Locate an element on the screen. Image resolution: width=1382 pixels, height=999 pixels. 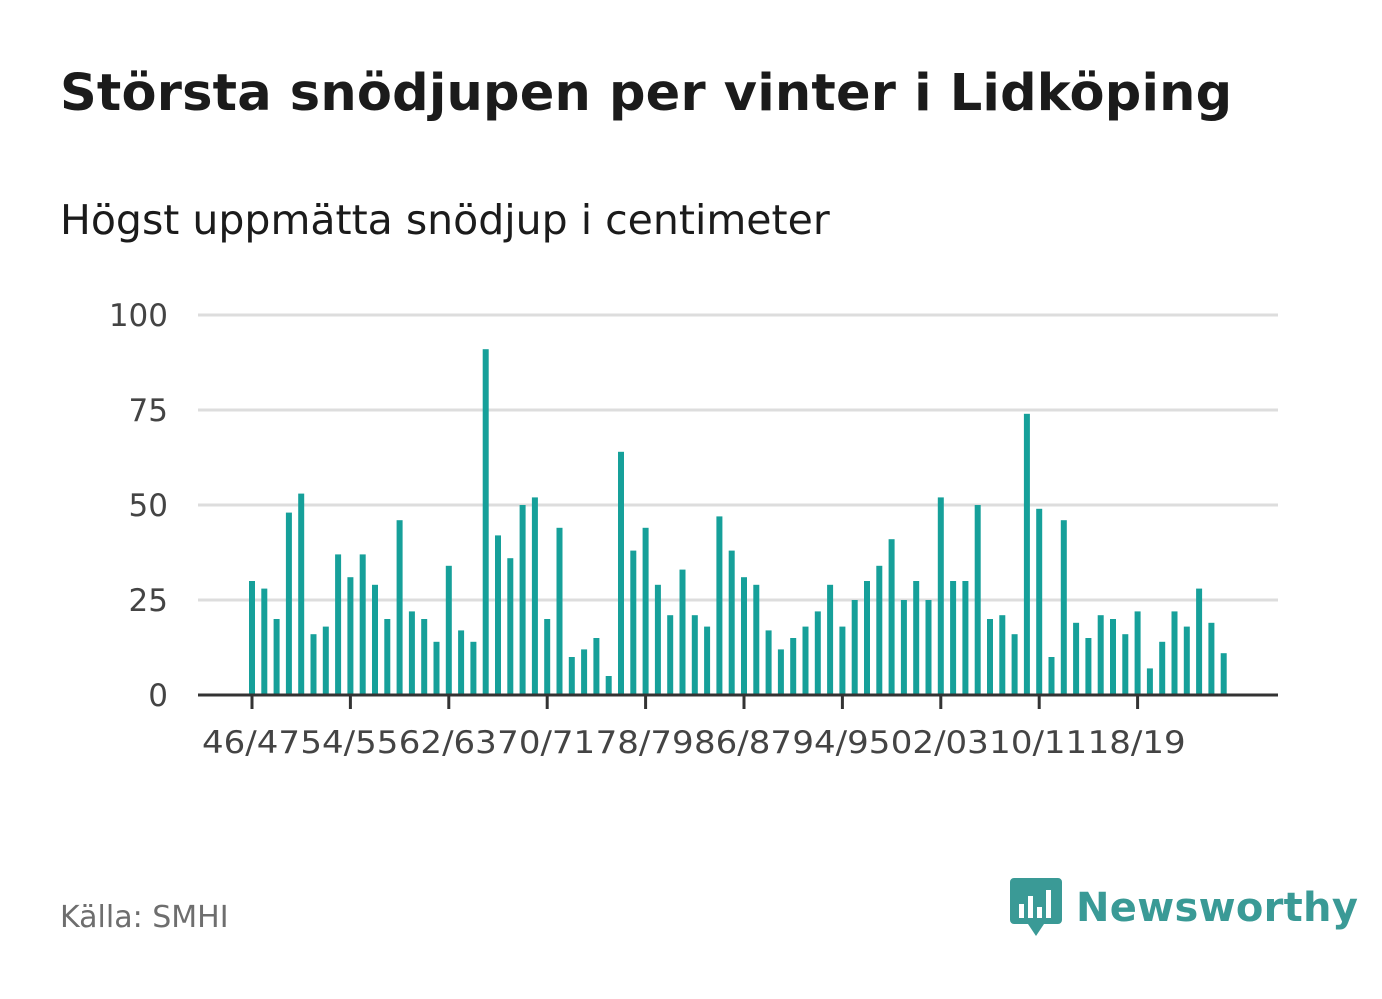
x-tick-label: 86/87 is located at coordinates (743, 743).